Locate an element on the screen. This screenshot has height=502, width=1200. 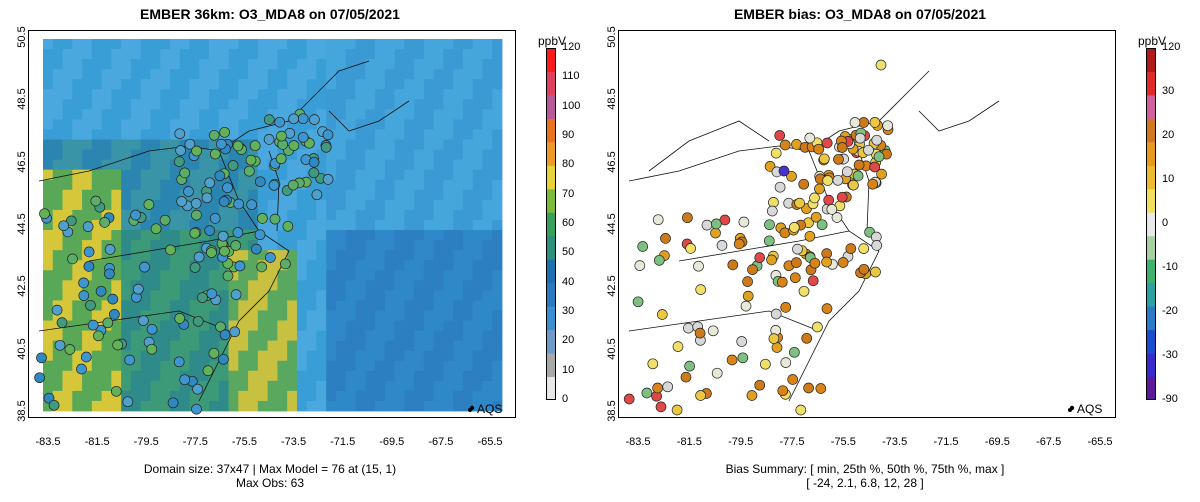
colorbar-tick-label: 100 is located at coordinates (571, 105).